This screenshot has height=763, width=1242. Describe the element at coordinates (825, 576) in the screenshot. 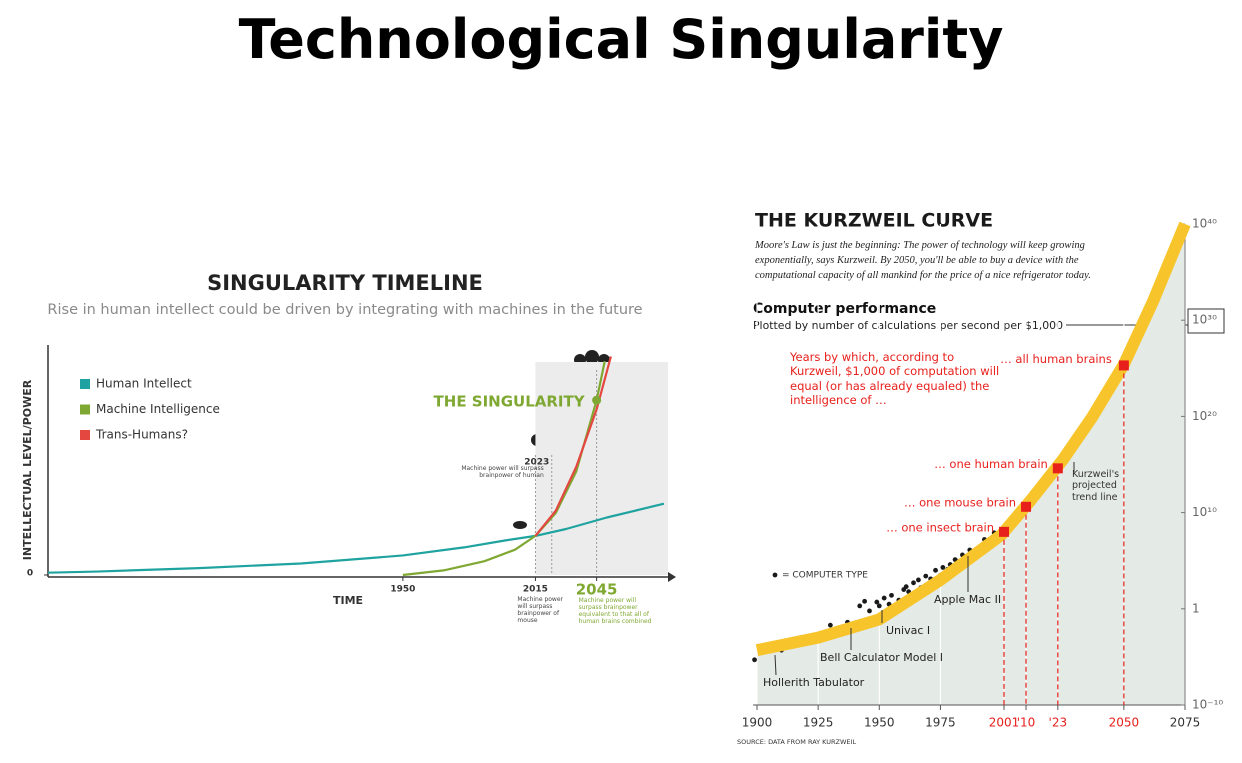

I see `legend-label: = COMPUTER TYPE` at that location.